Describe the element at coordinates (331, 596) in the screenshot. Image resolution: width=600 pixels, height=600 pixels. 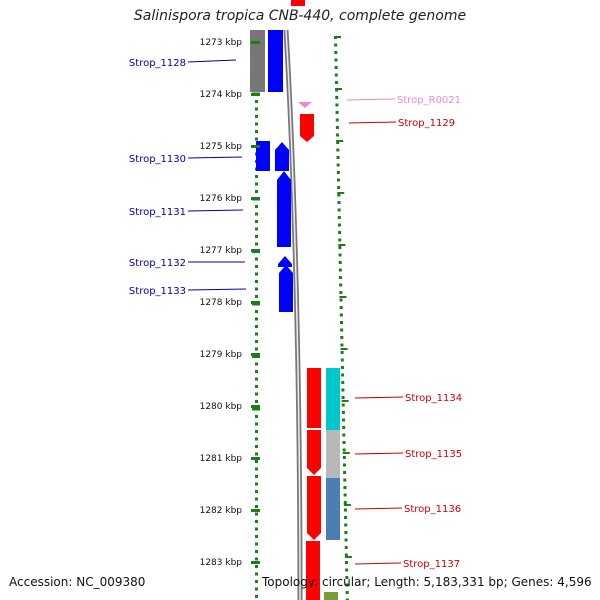
I see `block-olive` at that location.